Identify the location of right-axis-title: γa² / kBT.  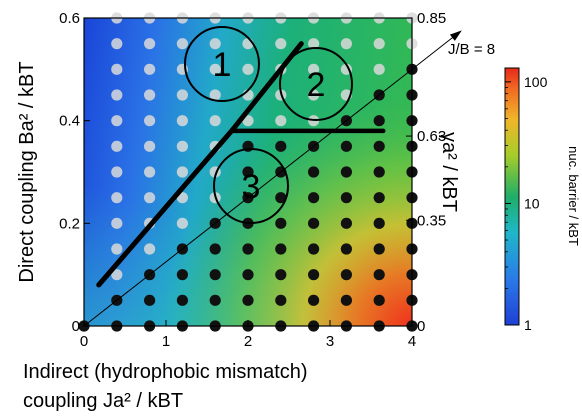
(449, 172).